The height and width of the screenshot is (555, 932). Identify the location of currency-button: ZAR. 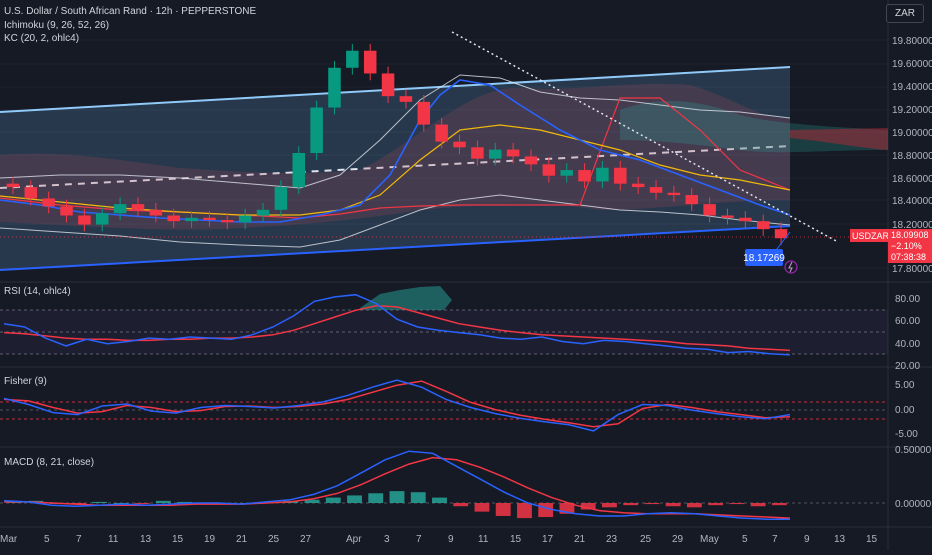
(905, 13).